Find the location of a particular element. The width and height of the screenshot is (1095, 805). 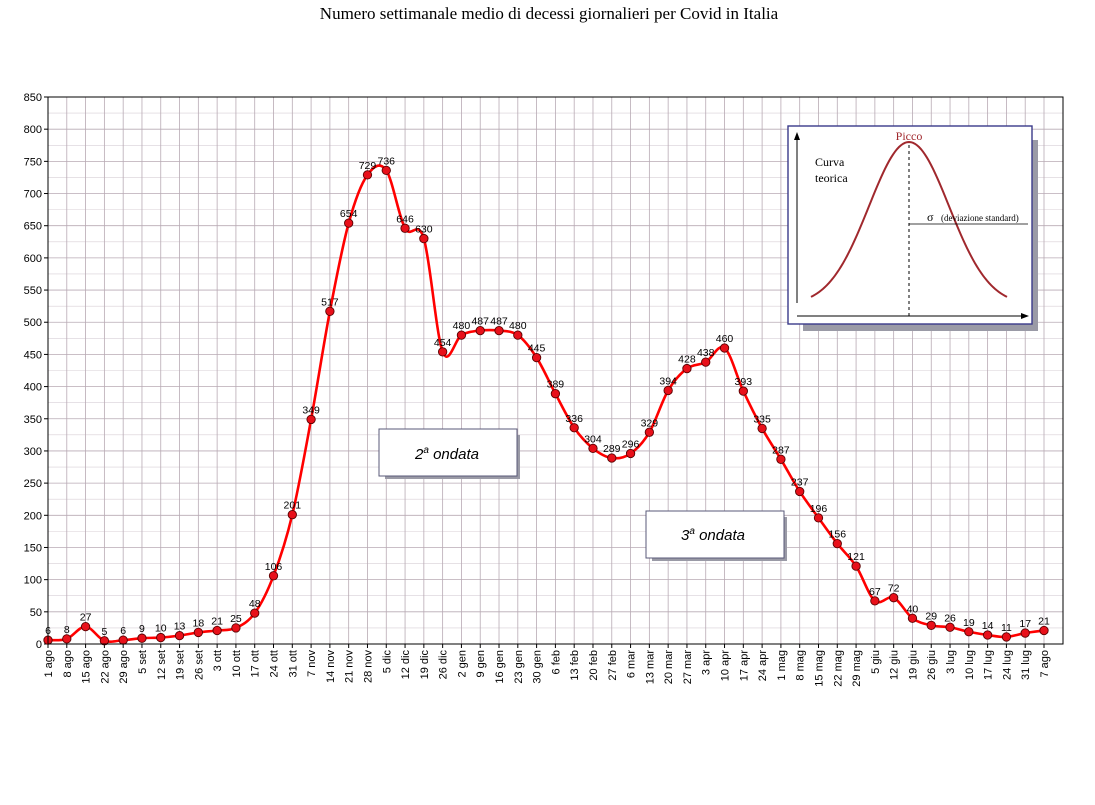

x-tick-label: 6 feb is located at coordinates (556, 662).